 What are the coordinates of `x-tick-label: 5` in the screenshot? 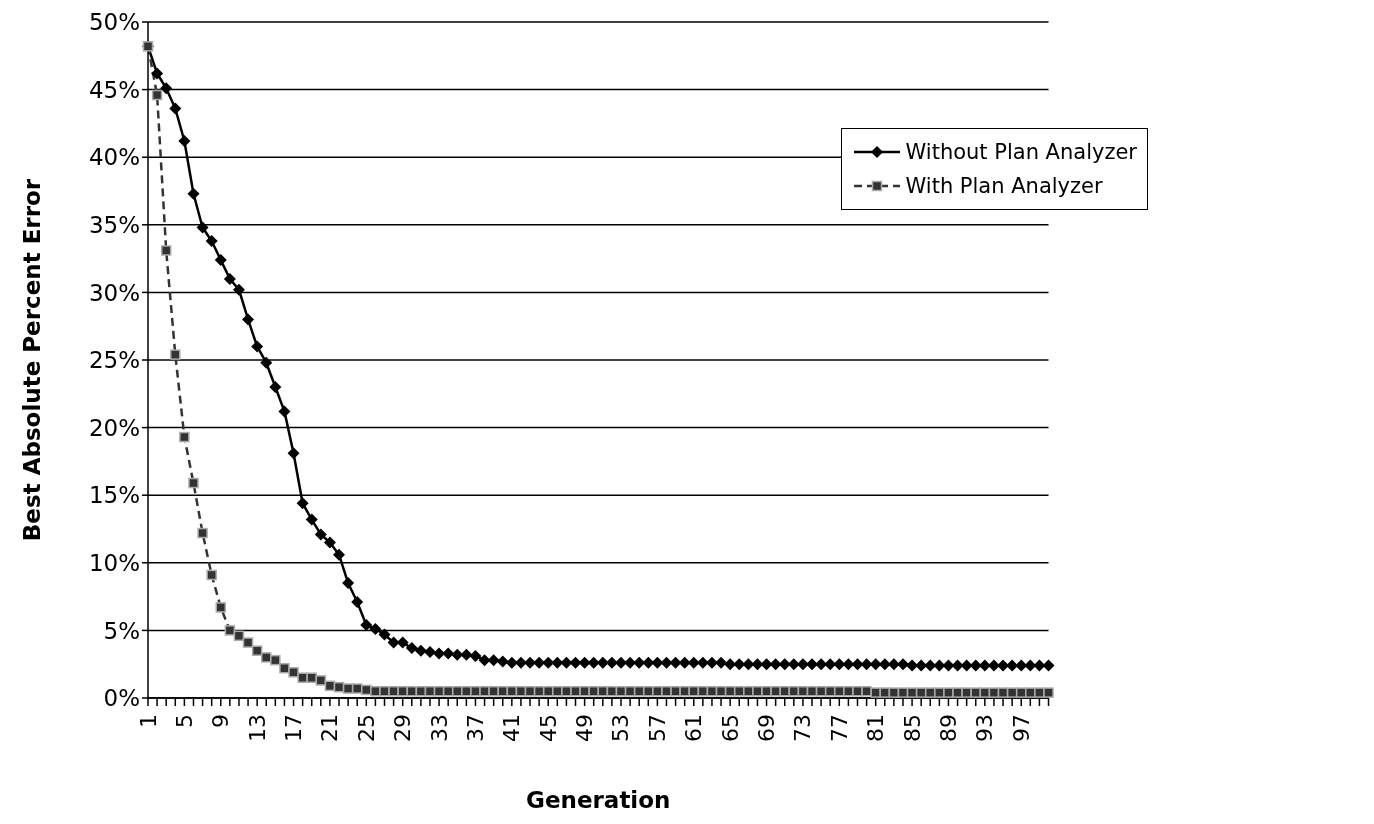 It's located at (184, 721).